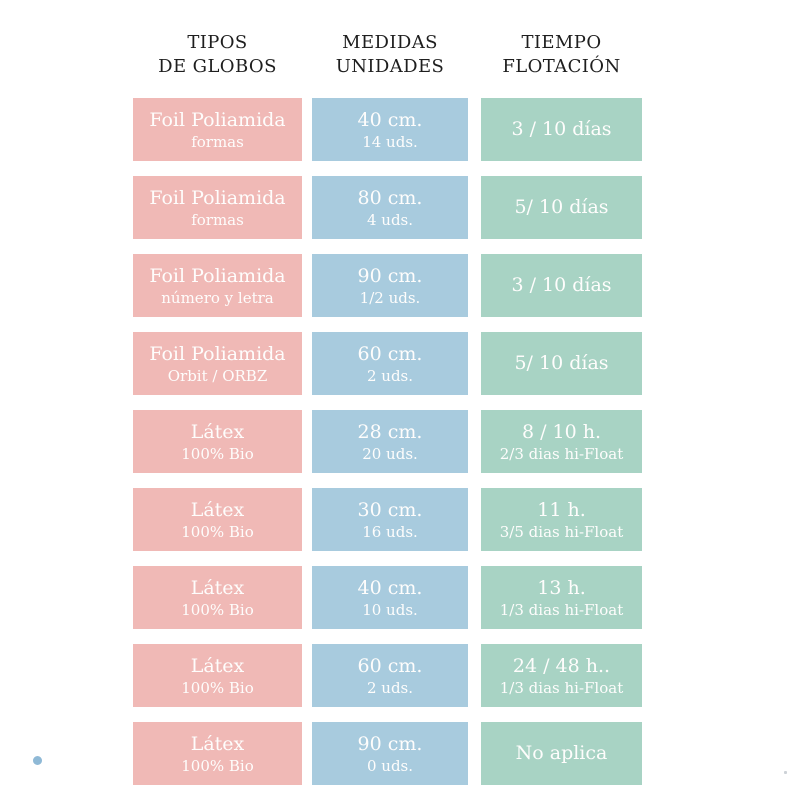 This screenshot has height=800, width=800. I want to click on tiempo-line2: 2/3 dias hi-Float, so click(561, 453).